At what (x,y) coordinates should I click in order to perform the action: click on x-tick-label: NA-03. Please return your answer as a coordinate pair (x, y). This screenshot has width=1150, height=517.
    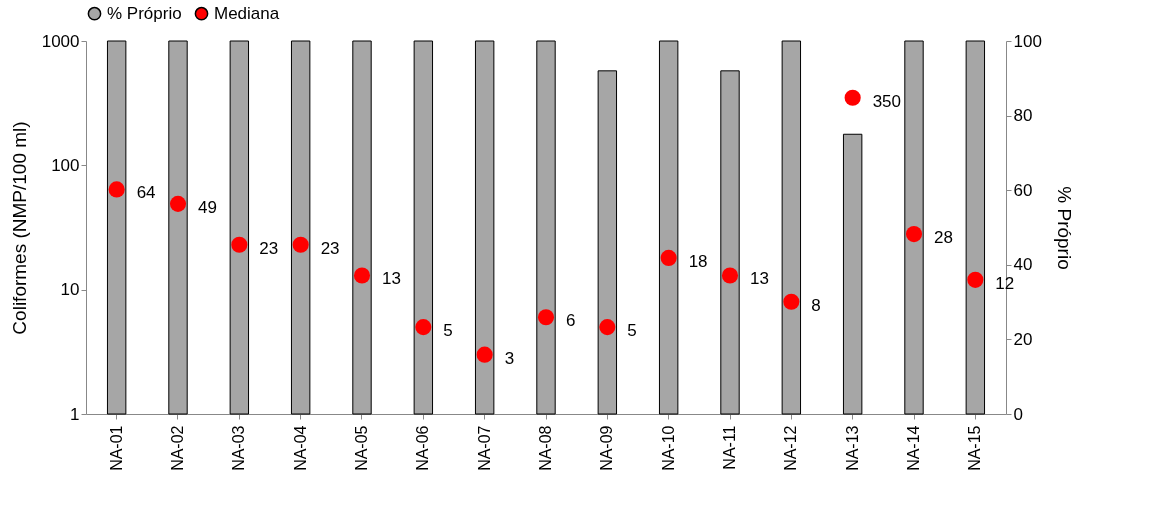
    Looking at the image, I should click on (239, 448).